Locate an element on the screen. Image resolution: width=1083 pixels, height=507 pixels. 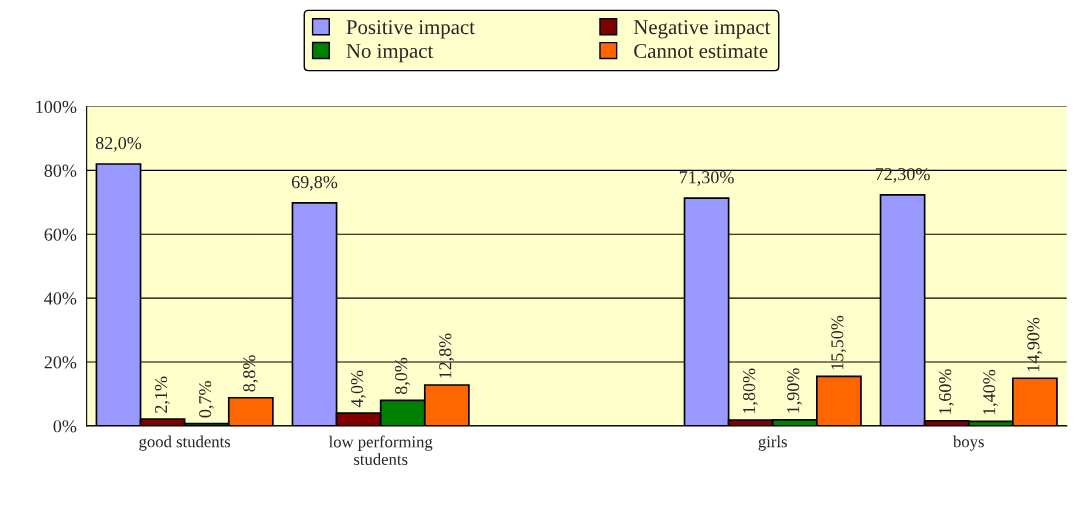
x-tick-label: boys is located at coordinates (968, 443).